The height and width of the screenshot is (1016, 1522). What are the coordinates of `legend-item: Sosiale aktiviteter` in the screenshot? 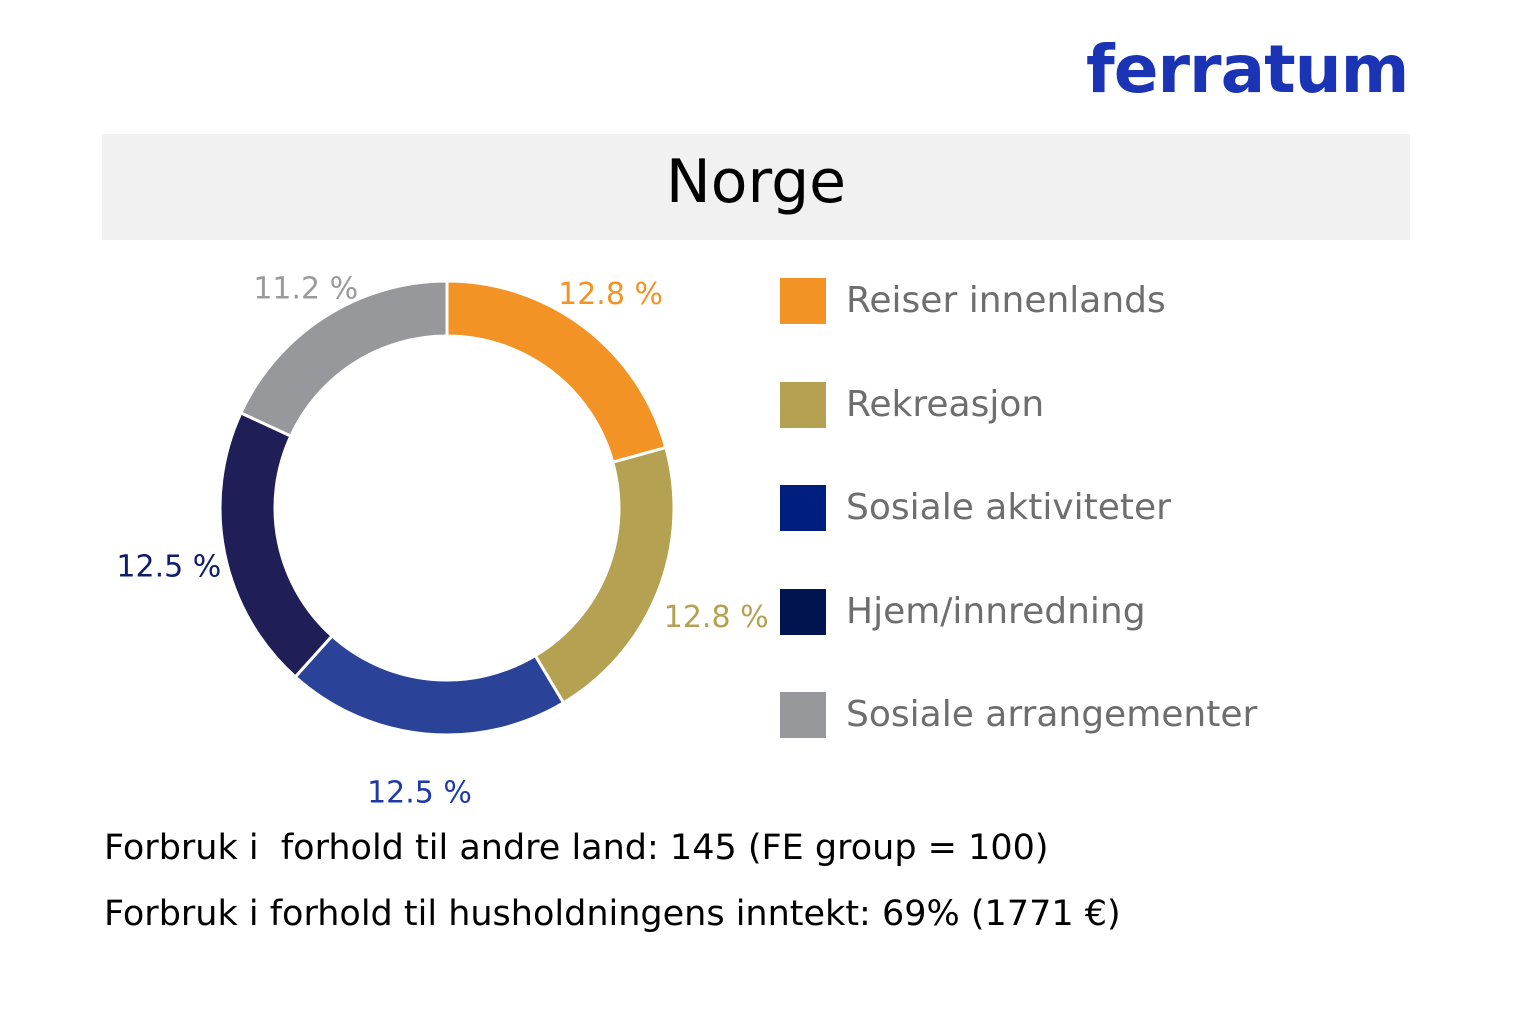 It's located at (1040, 508).